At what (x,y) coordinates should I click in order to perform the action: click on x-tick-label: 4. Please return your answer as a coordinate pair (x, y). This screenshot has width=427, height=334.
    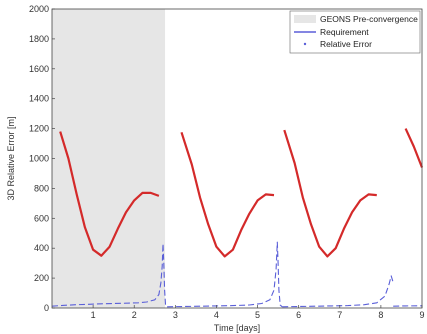
    Looking at the image, I should click on (216, 315).